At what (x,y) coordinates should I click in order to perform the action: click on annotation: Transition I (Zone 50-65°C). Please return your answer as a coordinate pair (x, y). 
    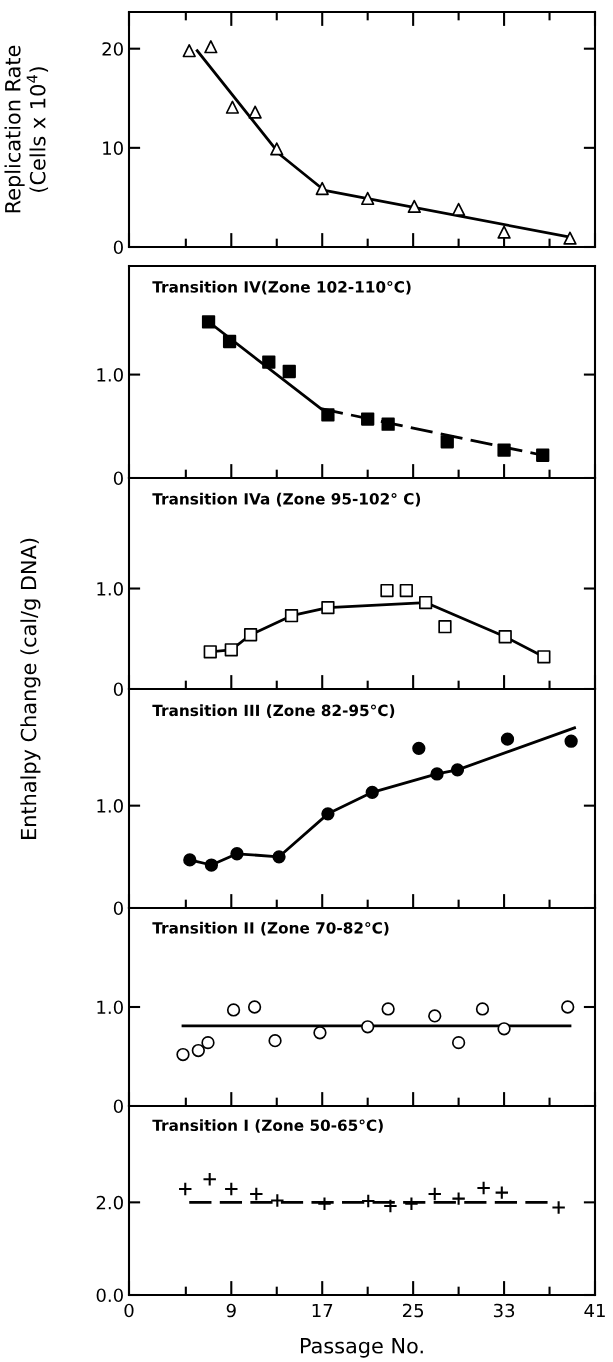
    Looking at the image, I should click on (267, 1126).